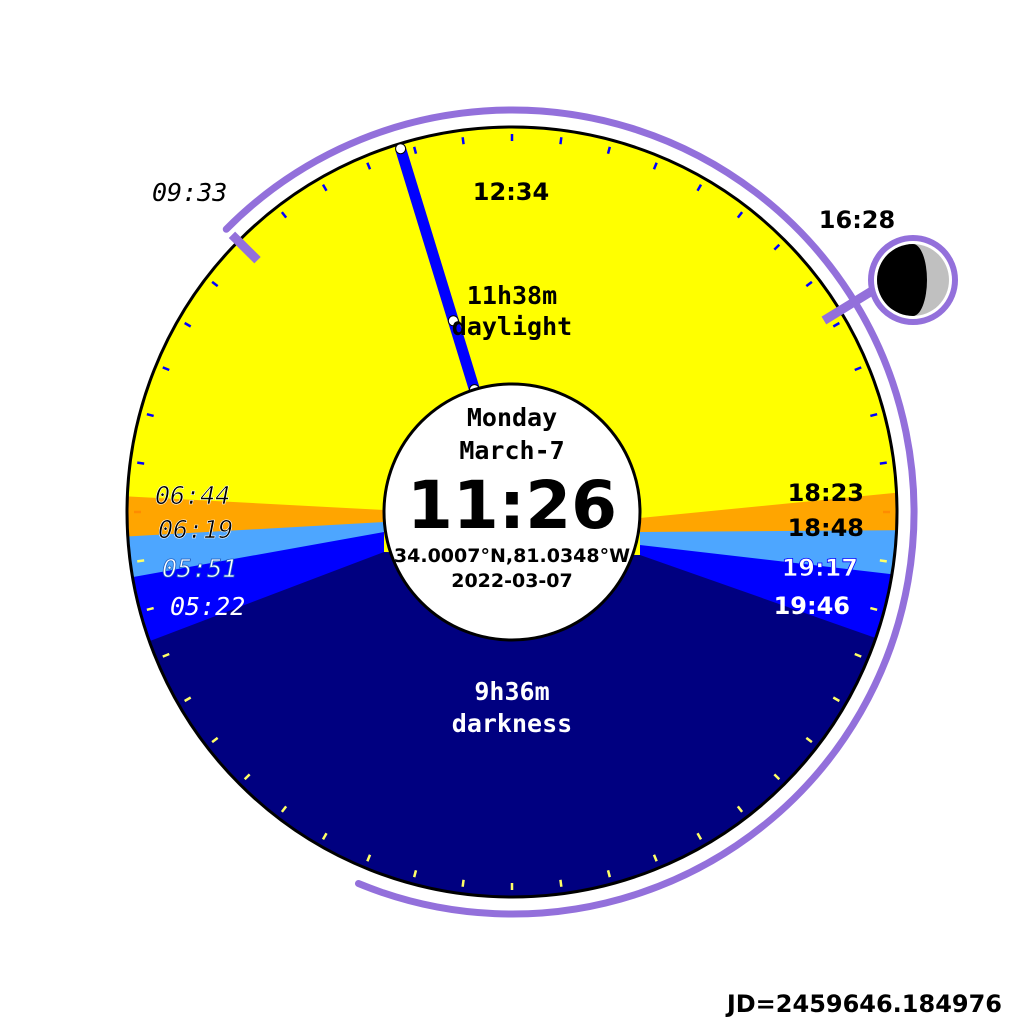 This screenshot has width=1024, height=1024. What do you see at coordinates (192, 495) in the screenshot?
I see `sunrise-time: 06:44` at bounding box center [192, 495].